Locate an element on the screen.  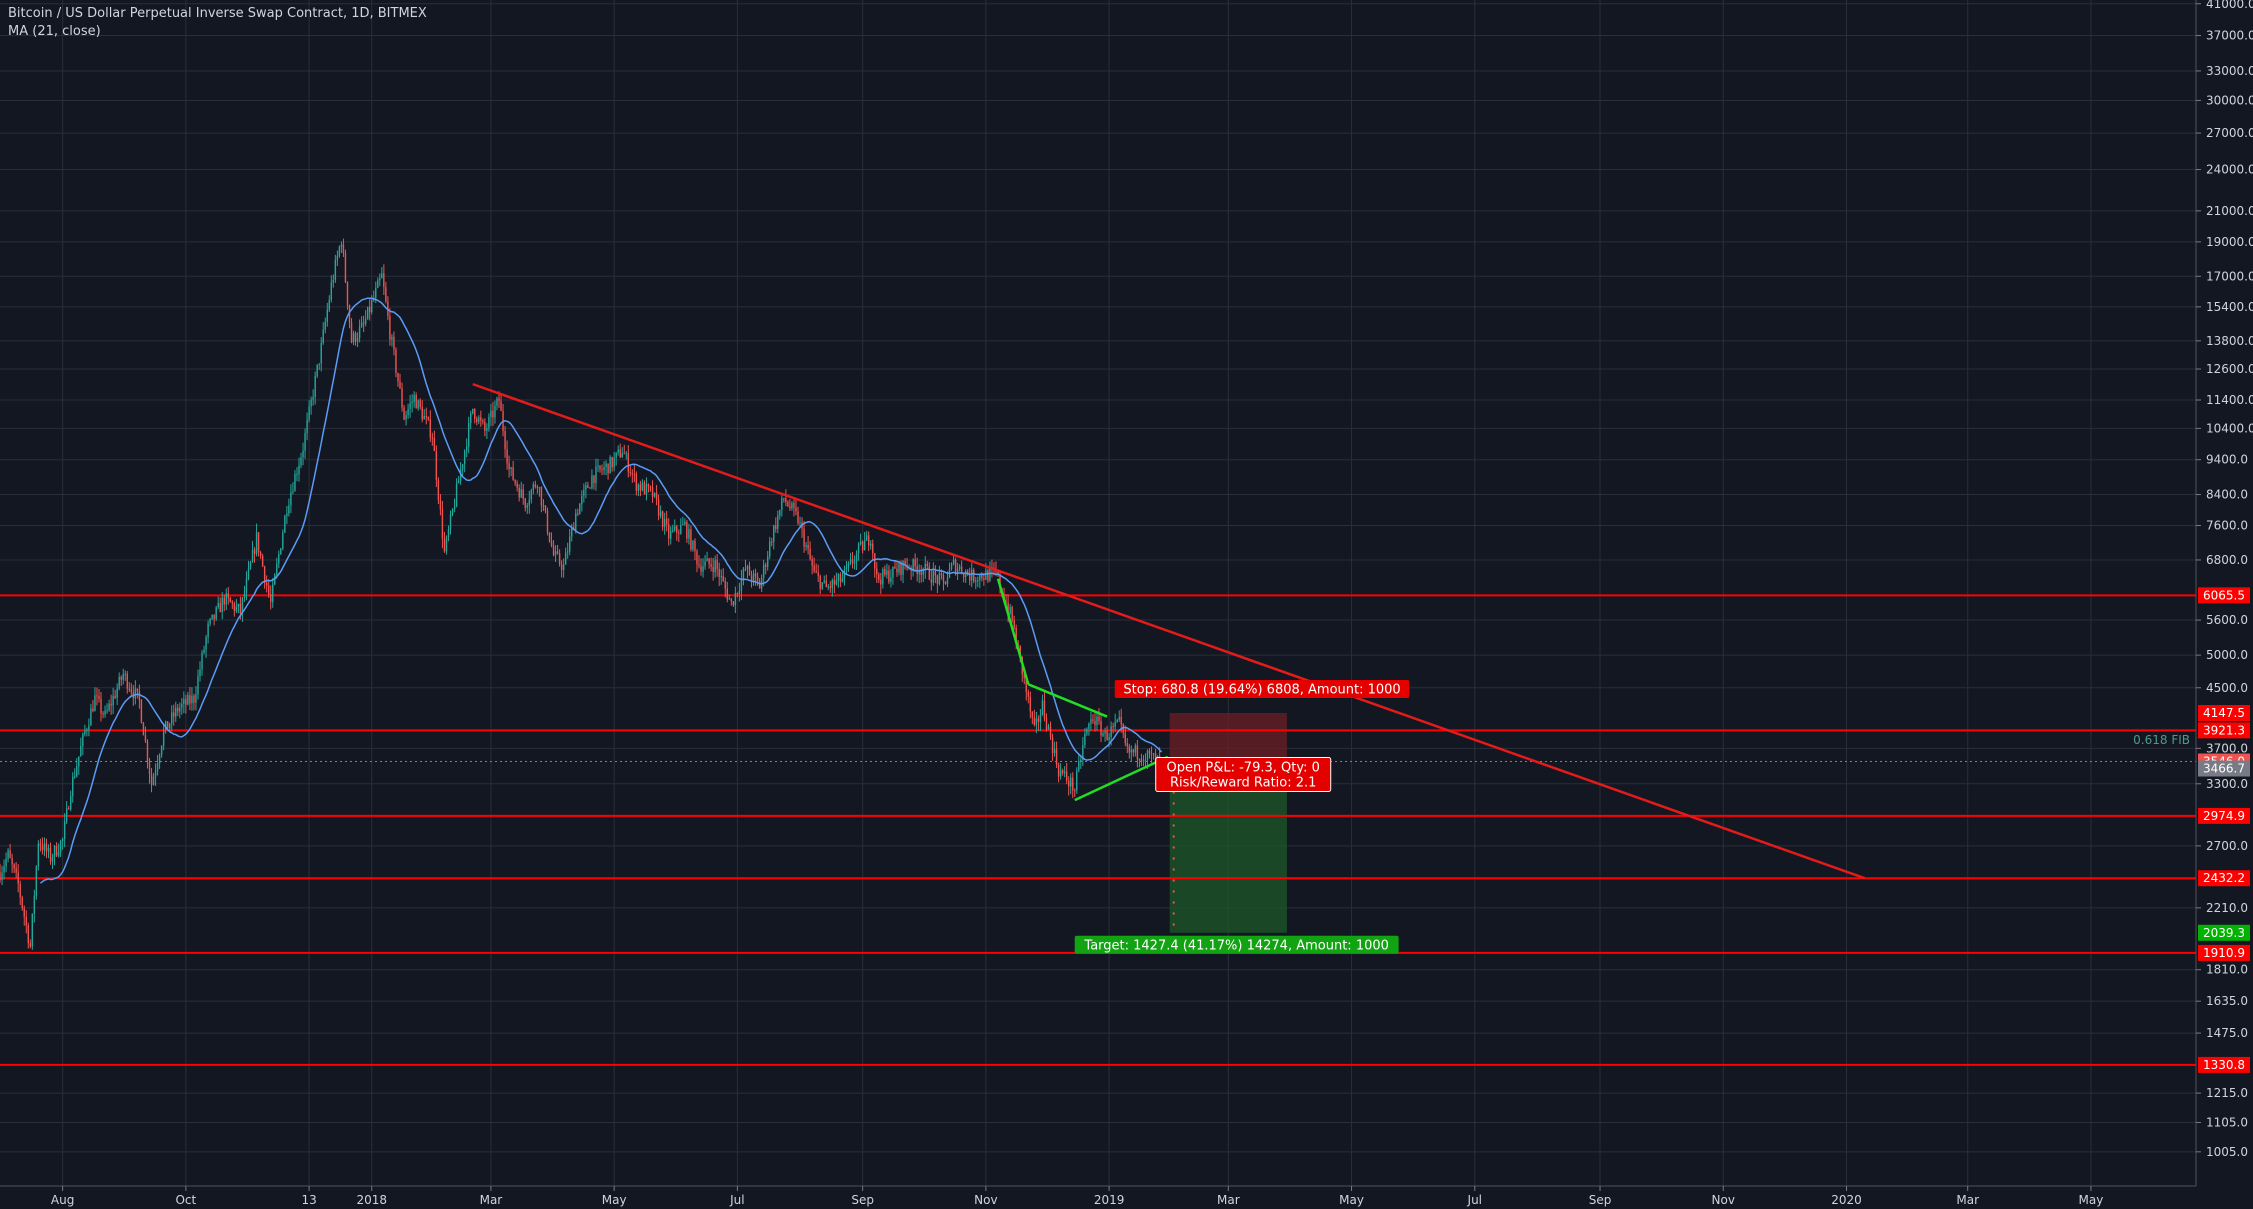
pattern-line is located at coordinates (1013, 631).